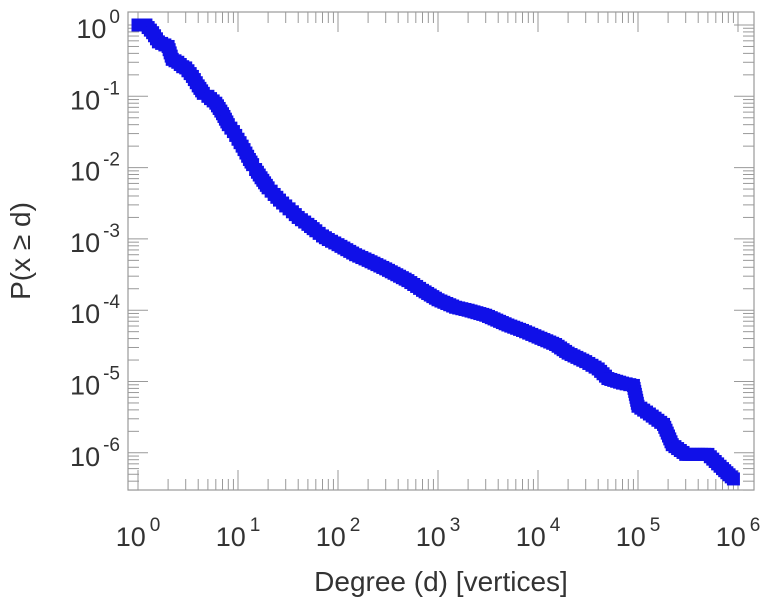  What do you see at coordinates (111, 160) in the screenshot?
I see `y-tick-label-exponent: -2` at bounding box center [111, 160].